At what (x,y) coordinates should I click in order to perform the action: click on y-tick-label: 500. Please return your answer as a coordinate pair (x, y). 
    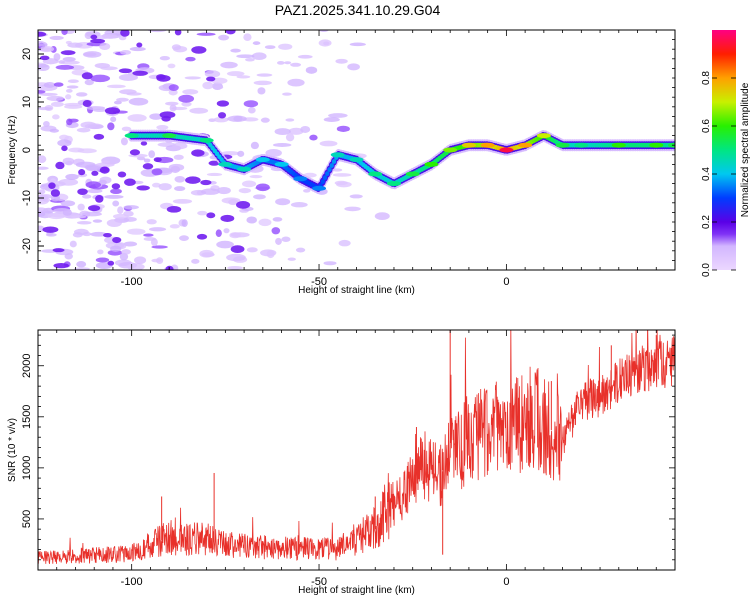
    Looking at the image, I should click on (27, 519).